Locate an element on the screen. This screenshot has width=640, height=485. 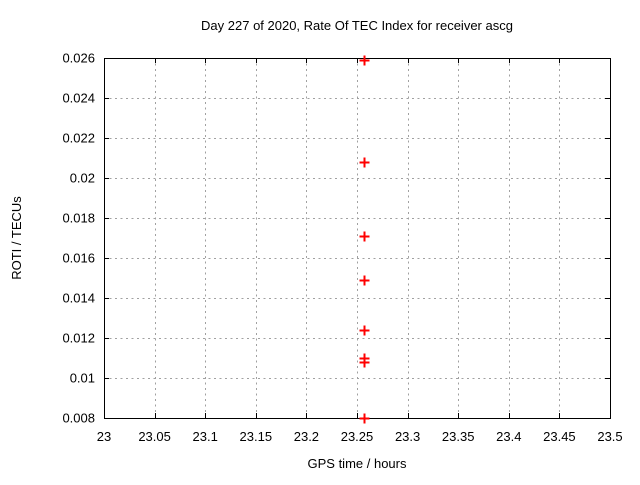
x-tick-label: 23.45 is located at coordinates (559, 436).